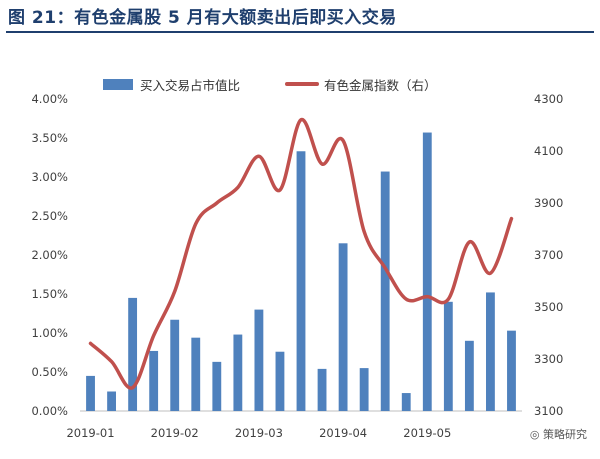 This screenshot has width=600, height=459. I want to click on y-left-tick-label: 3.50%, so click(49, 138).